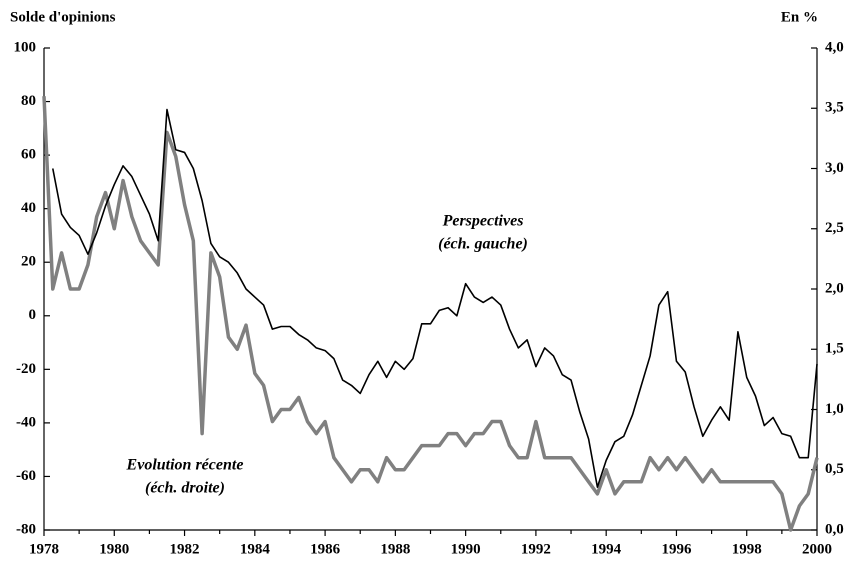 The height and width of the screenshot is (574, 865). Describe the element at coordinates (834, 47) in the screenshot. I see `y2-tick-label: 4,0` at that location.